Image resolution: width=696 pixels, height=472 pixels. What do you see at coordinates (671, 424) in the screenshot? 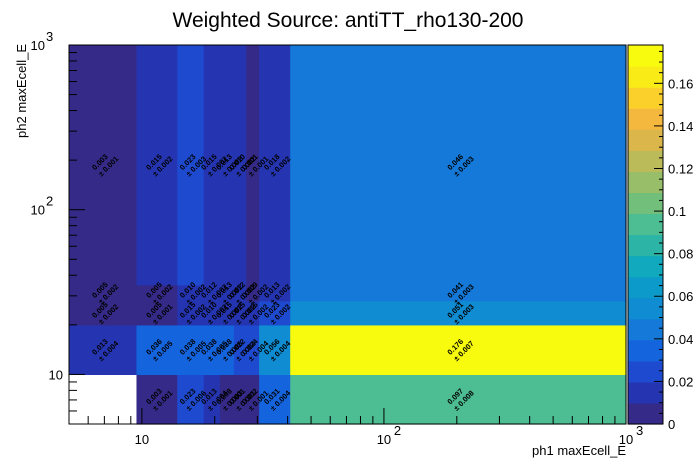
I see `colorbar-tick-label: 0` at bounding box center [671, 424].